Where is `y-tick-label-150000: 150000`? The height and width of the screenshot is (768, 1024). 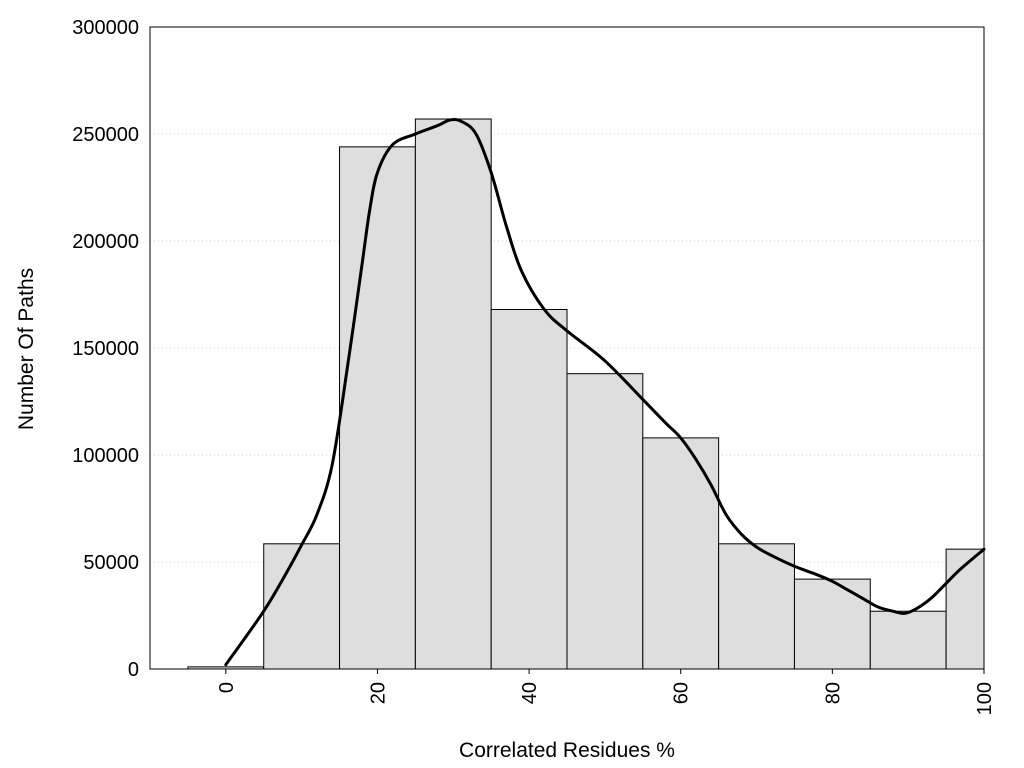 y-tick-label-150000: 150000 is located at coordinates (105, 349).